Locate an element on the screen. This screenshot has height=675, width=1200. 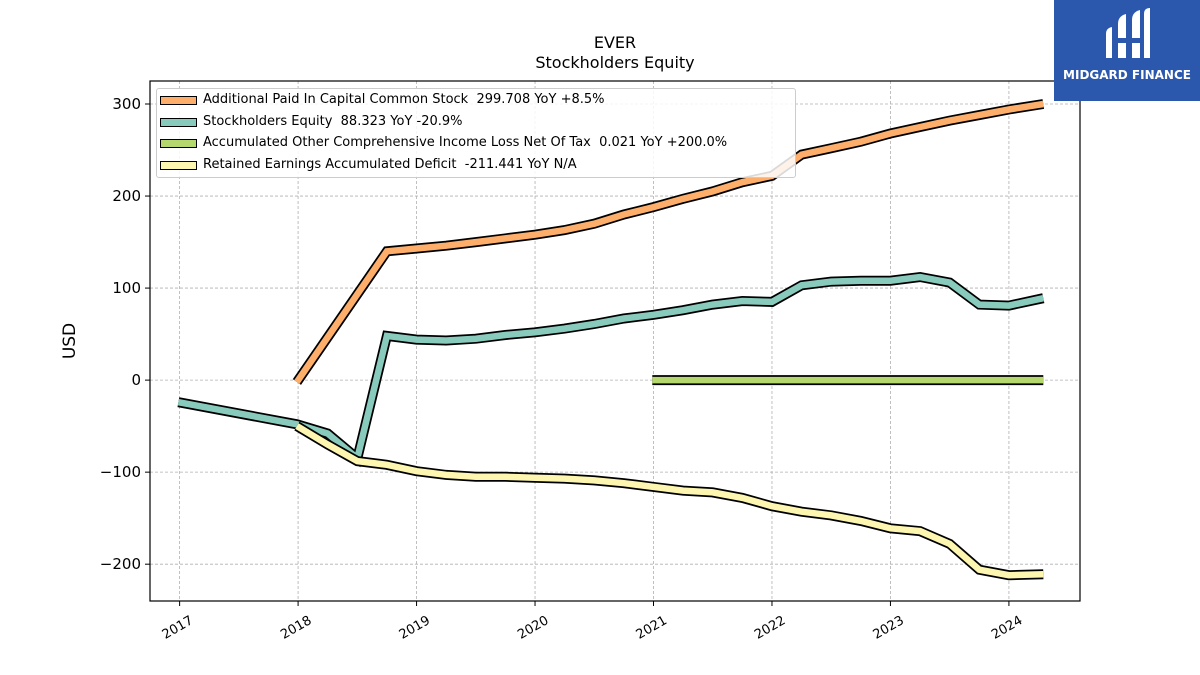
brand-name: MIDGARD FINANCE is located at coordinates (1127, 75).